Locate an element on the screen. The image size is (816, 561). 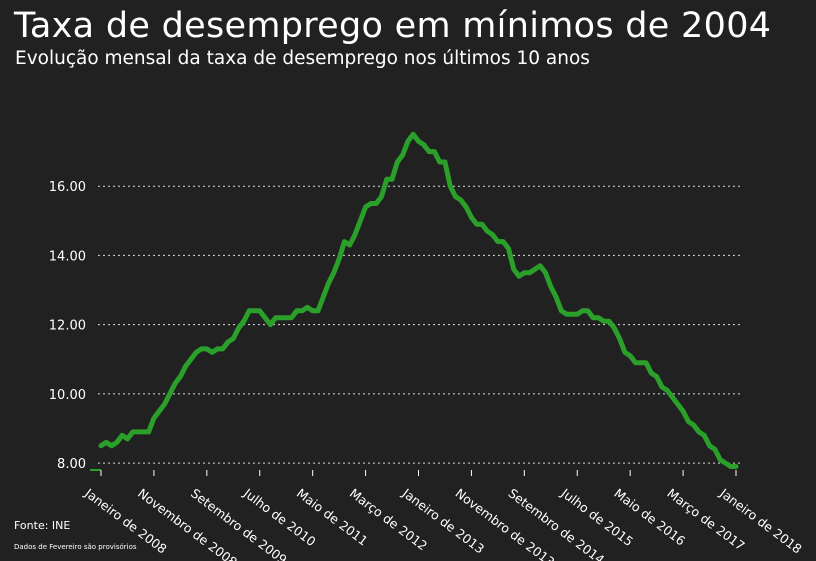
y-tick-label: 16.00 is located at coordinates (67, 187).